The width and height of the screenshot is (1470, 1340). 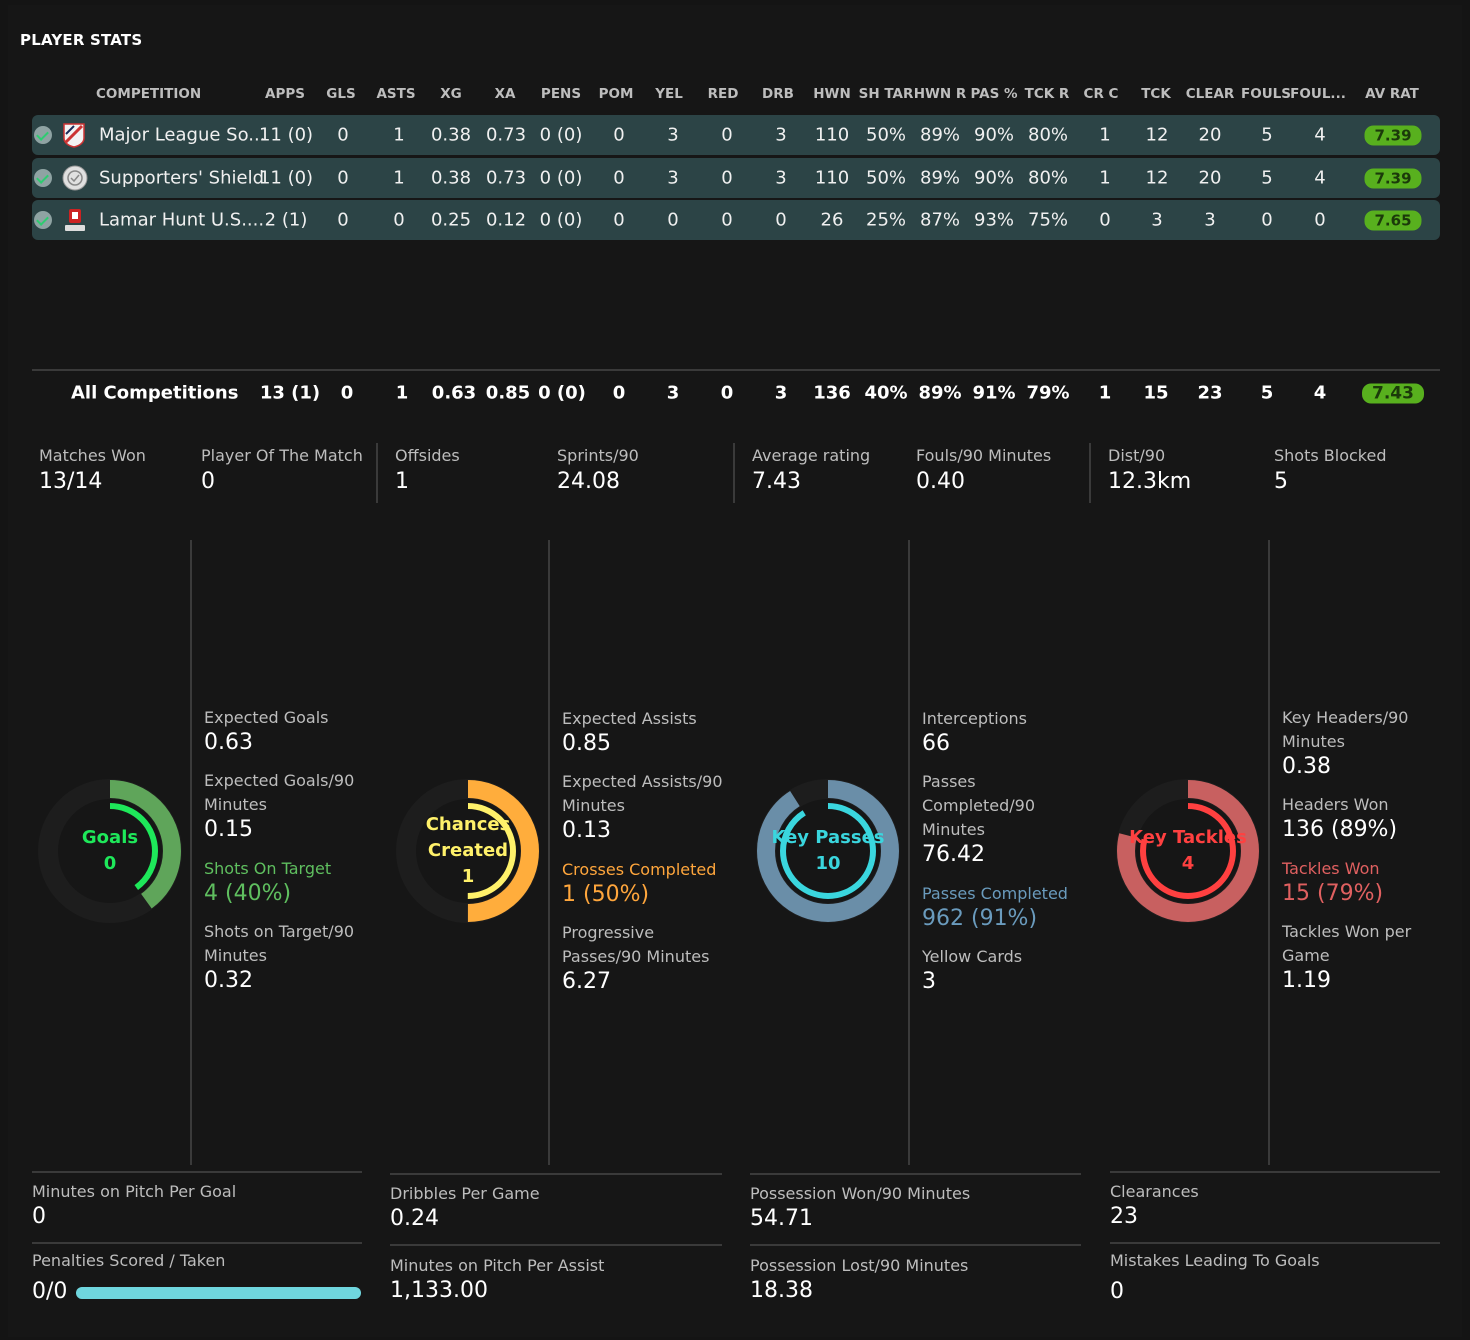 What do you see at coordinates (149, 94) in the screenshot?
I see `column-header: COMPETITION` at bounding box center [149, 94].